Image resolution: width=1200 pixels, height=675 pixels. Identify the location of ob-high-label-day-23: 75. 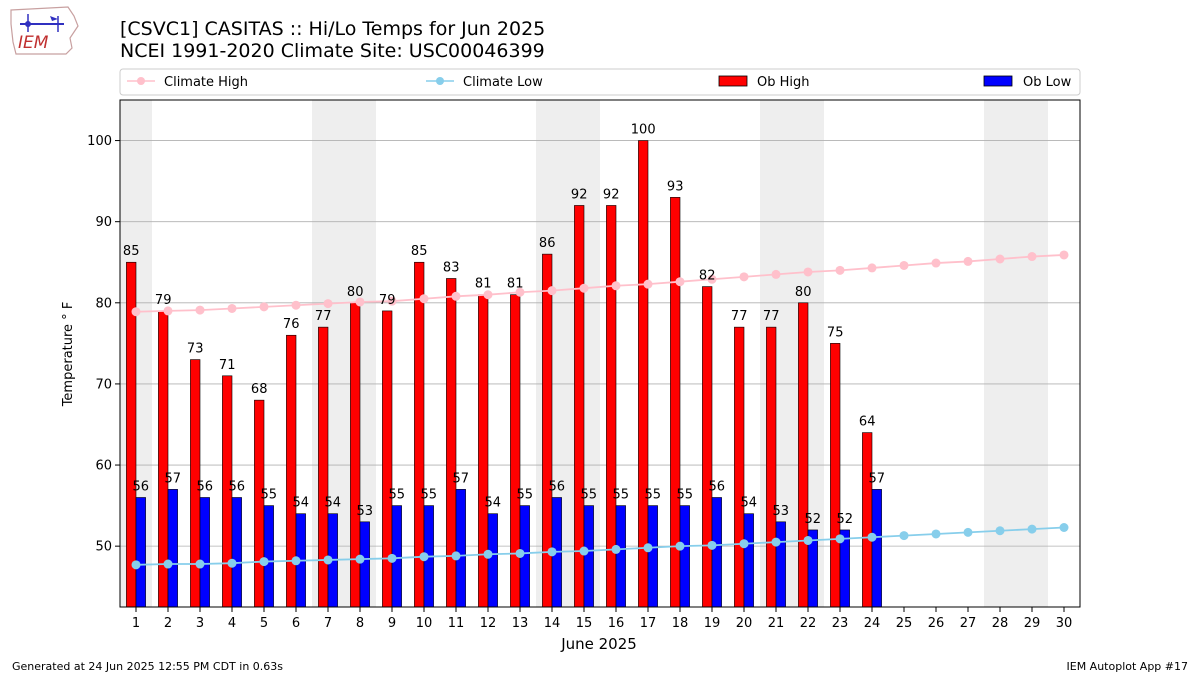
(835, 332).